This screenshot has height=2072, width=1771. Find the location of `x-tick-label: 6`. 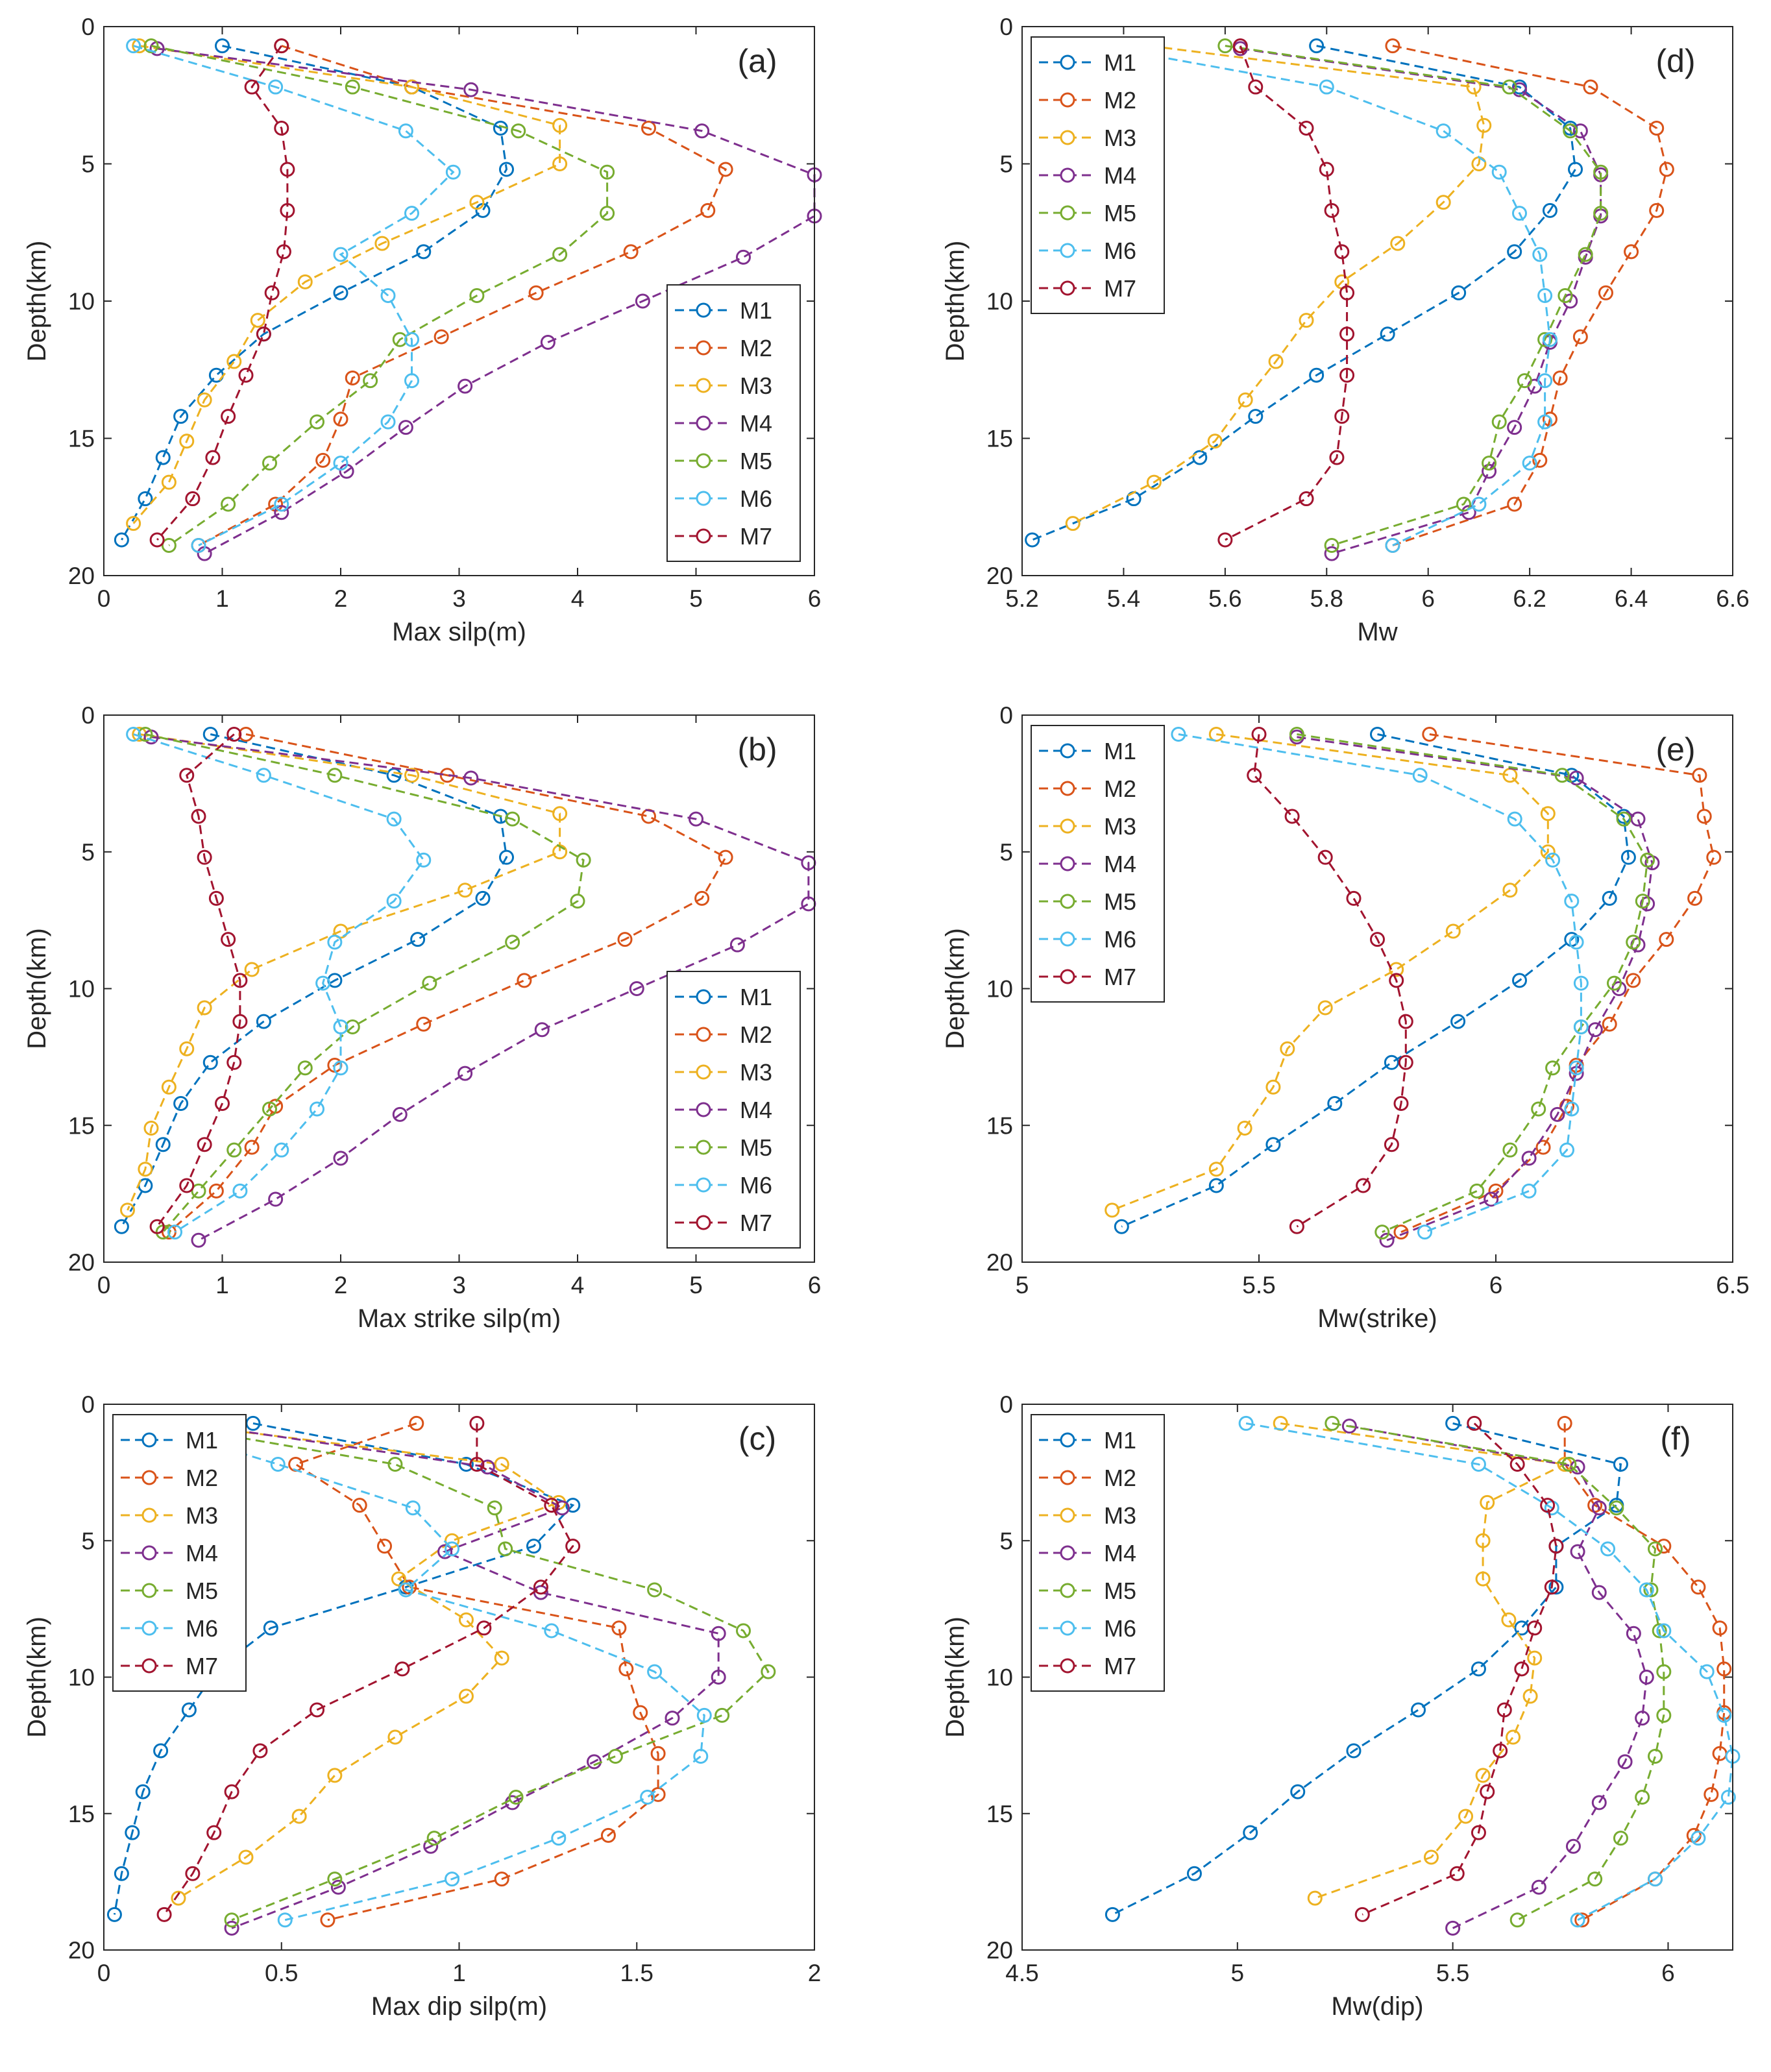

x-tick-label: 6 is located at coordinates (1428, 598).